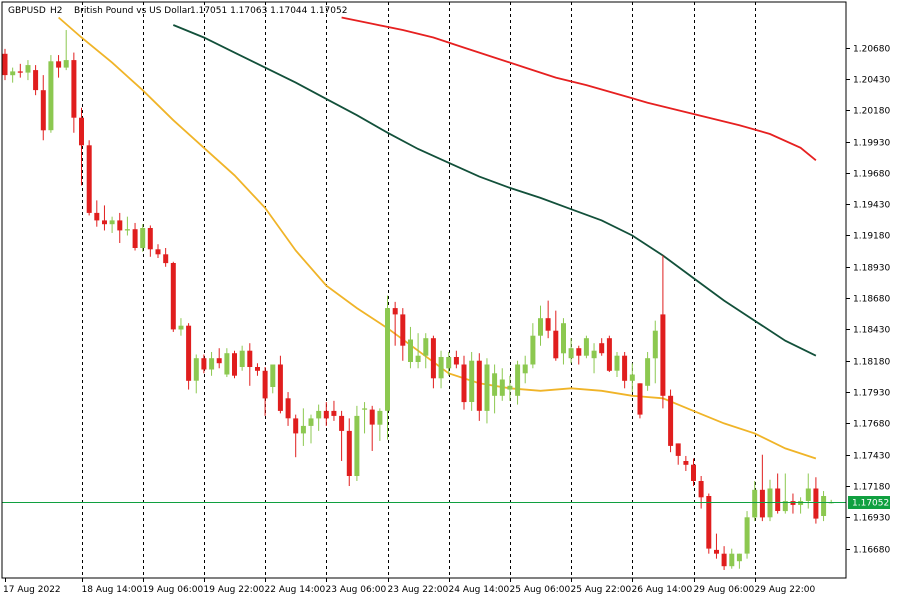 The width and height of the screenshot is (900, 600). Describe the element at coordinates (871, 425) in the screenshot. I see `price-tick-label: 1.17680` at that location.